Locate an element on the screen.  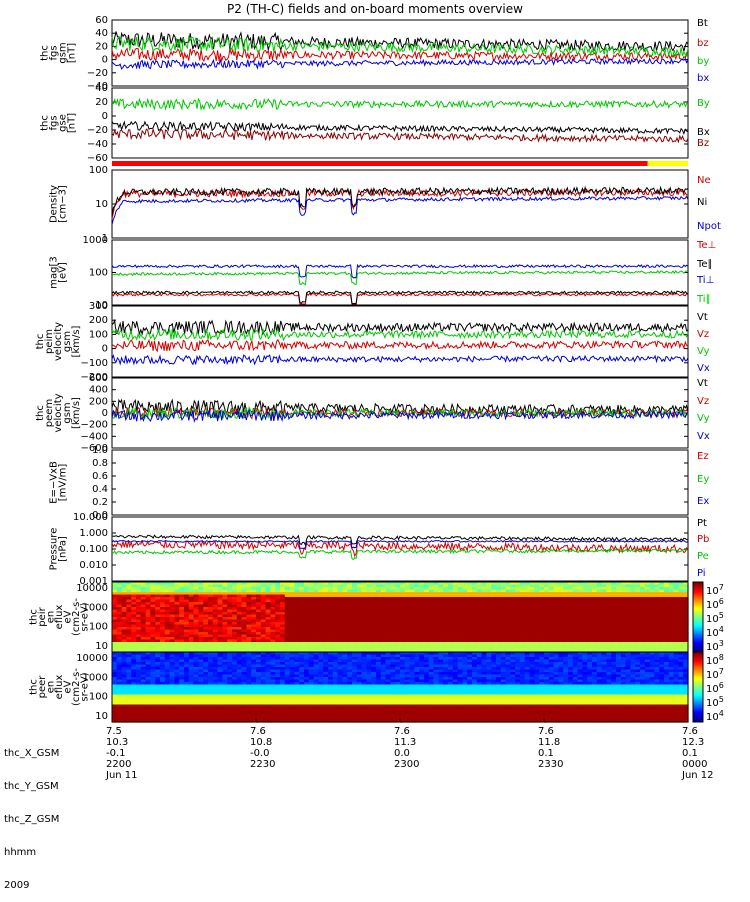
legend-label: Te⊥ is located at coordinates (706, 245).